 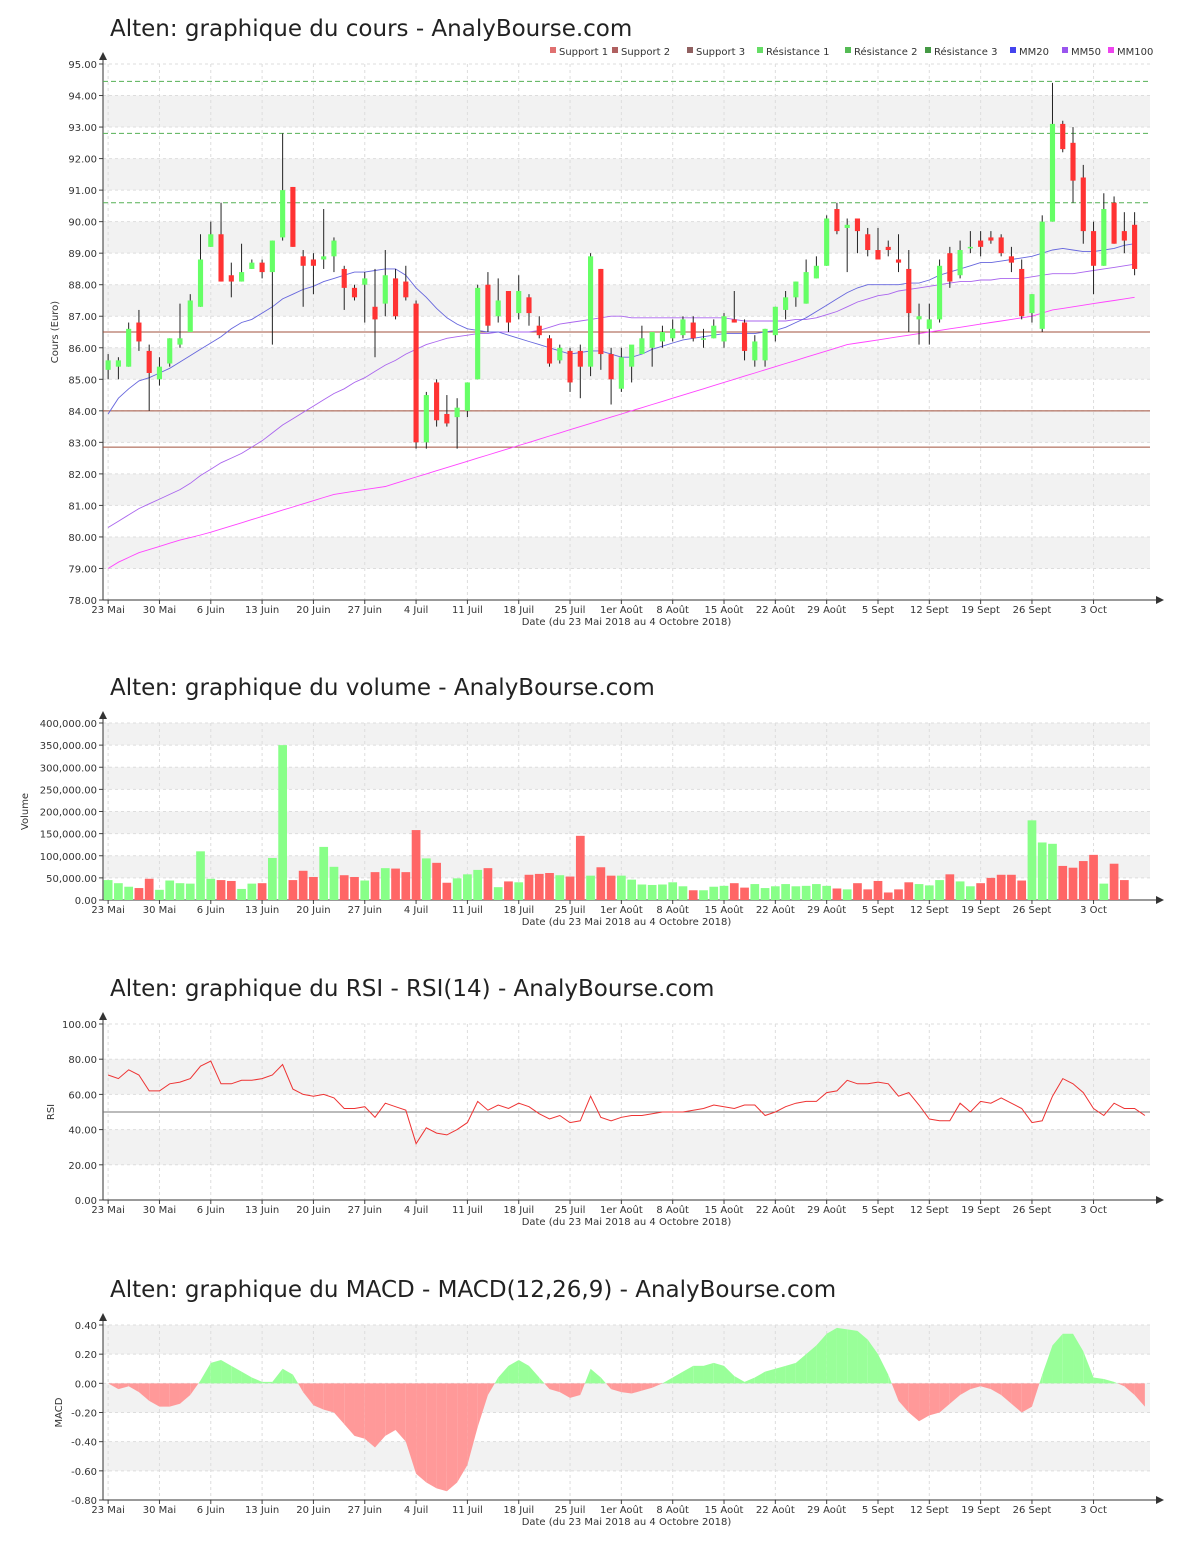 I want to click on x-tick-label: 18 Juil, so click(x=518, y=910).